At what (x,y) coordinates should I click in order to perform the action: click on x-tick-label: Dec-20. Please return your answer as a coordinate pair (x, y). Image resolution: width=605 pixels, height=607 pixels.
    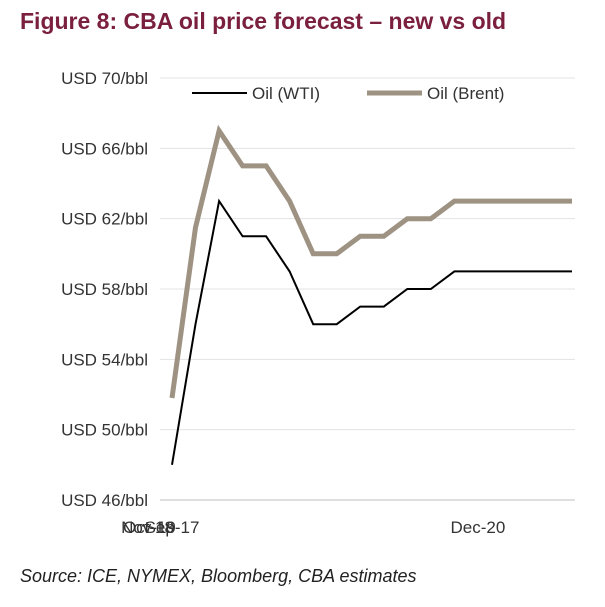
    Looking at the image, I should click on (477, 527).